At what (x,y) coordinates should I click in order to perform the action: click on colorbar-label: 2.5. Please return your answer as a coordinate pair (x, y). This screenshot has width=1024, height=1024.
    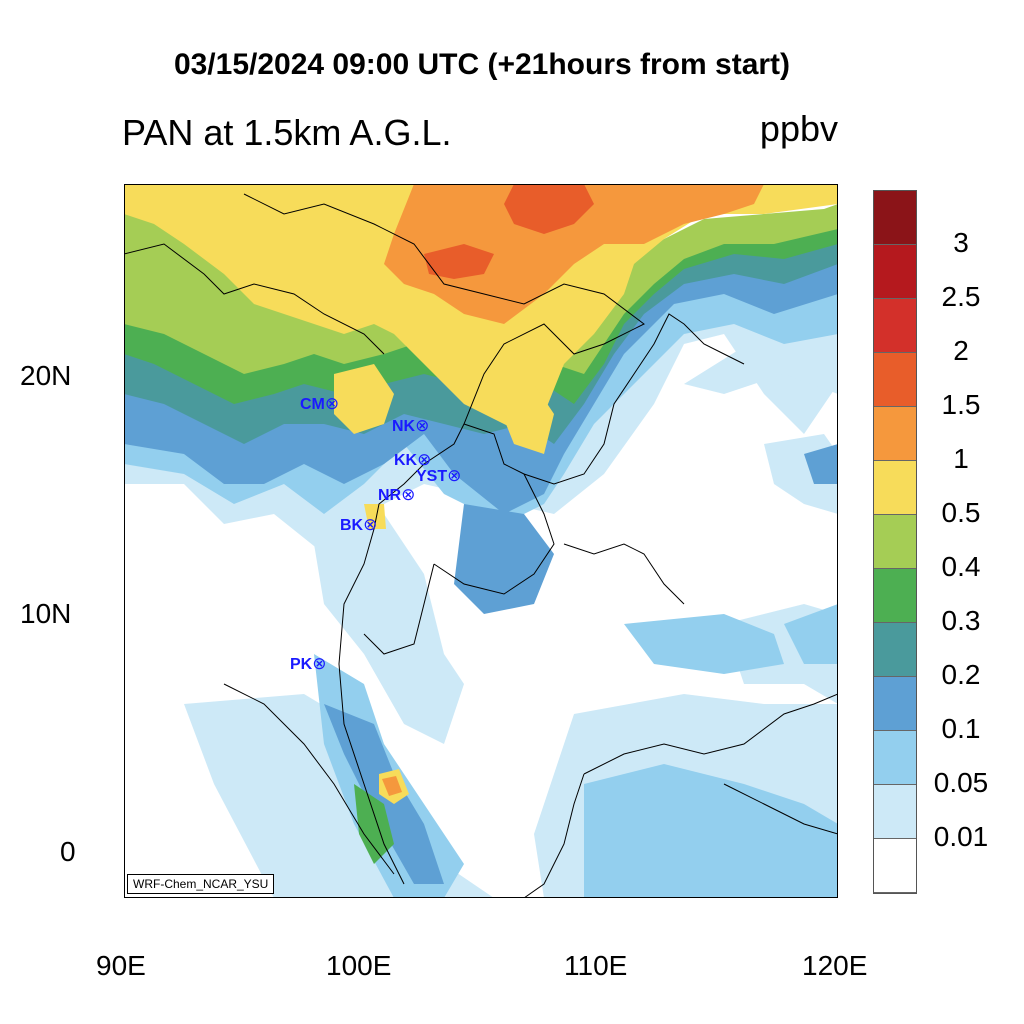
    Looking at the image, I should click on (961, 296).